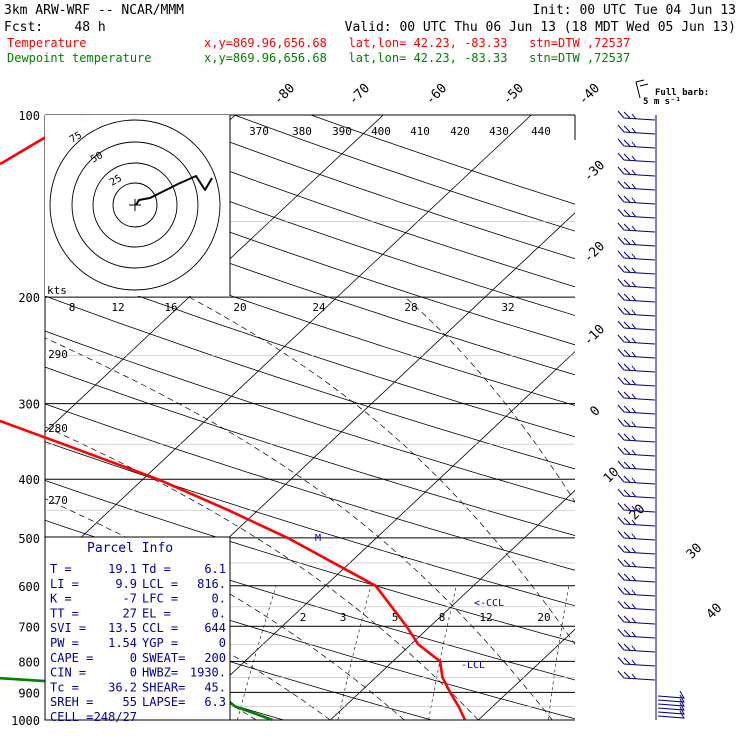 This screenshot has width=740, height=744. What do you see at coordinates (170, 307) in the screenshot?
I see `scale-tick-label: 16` at bounding box center [170, 307].